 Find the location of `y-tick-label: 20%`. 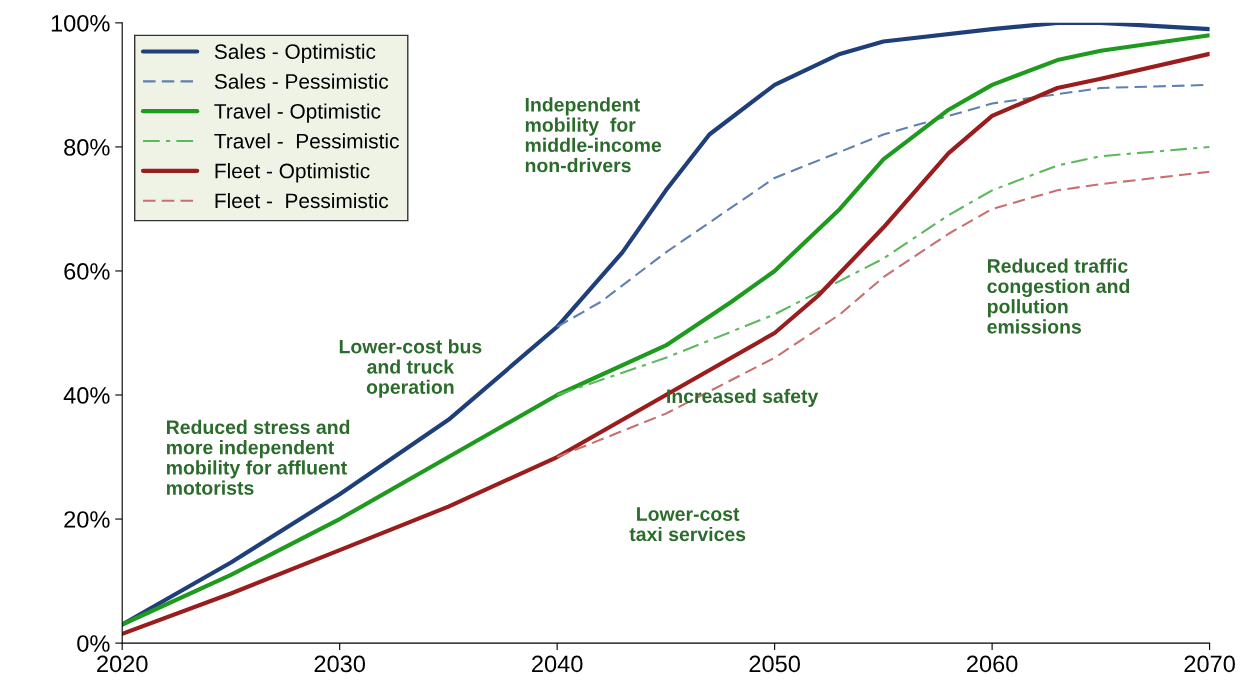

y-tick-label: 20% is located at coordinates (87, 519).